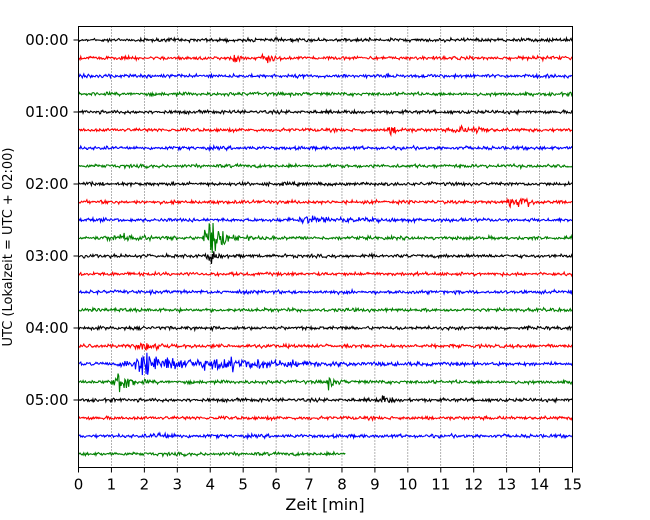  What do you see at coordinates (46, 256) in the screenshot?
I see `y-tick-label-03:00: 03:00` at bounding box center [46, 256].